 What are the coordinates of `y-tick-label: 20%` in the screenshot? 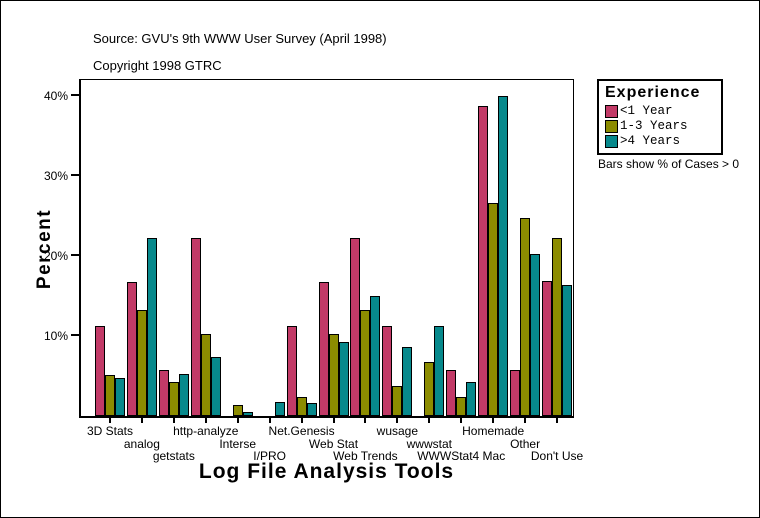 It's located at (55, 256).